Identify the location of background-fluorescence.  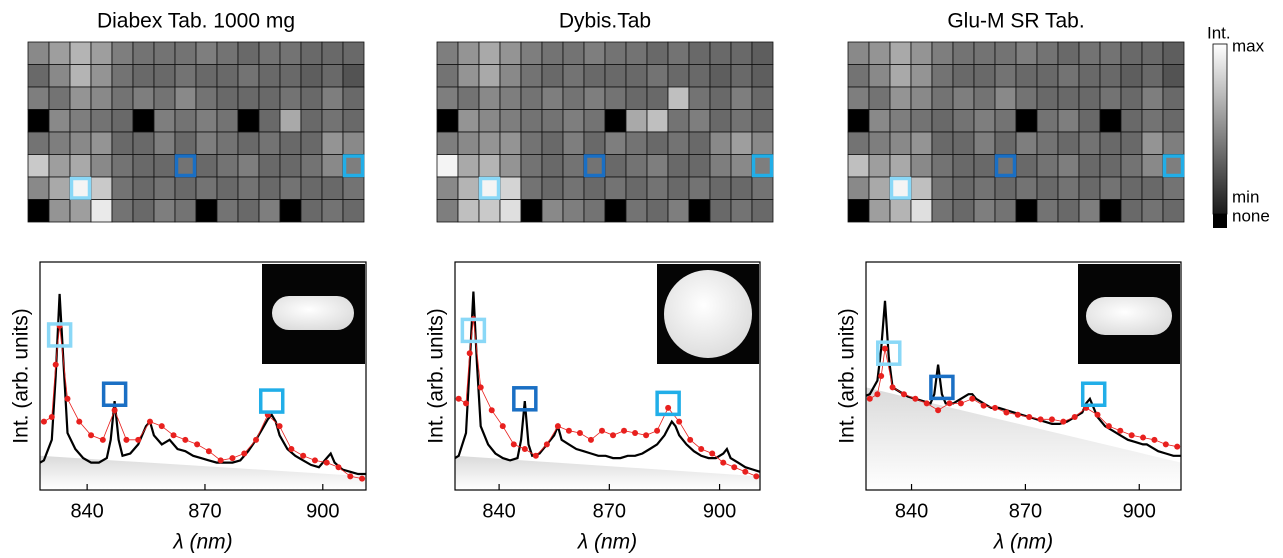
(607, 472).